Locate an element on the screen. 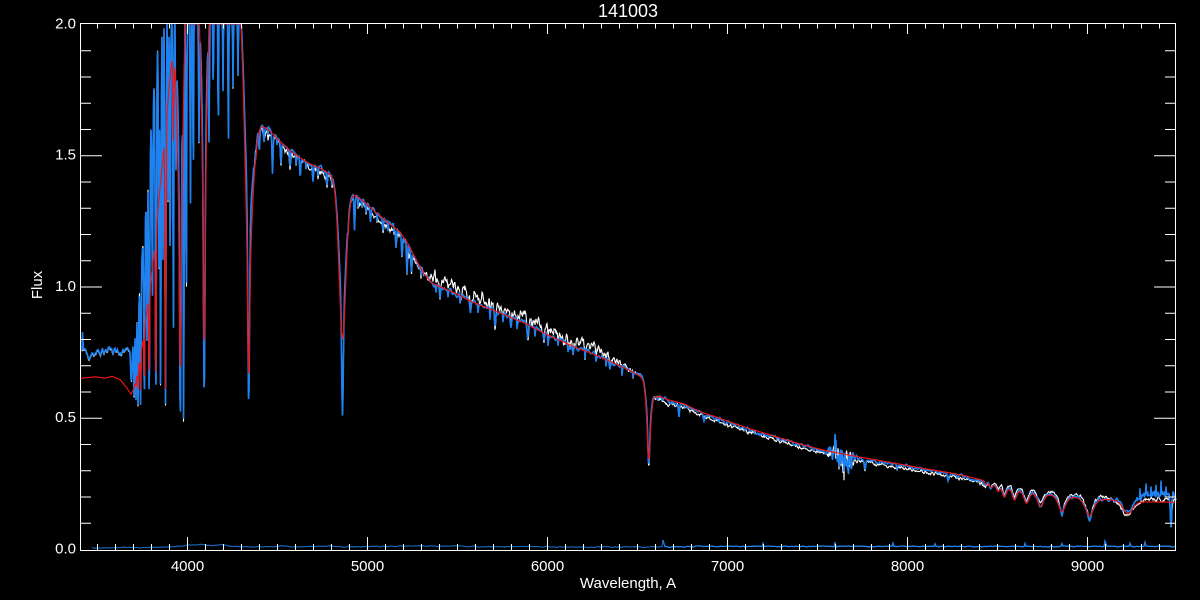 This screenshot has height=600, width=1200. svg-text: Flux is located at coordinates (37, 284).